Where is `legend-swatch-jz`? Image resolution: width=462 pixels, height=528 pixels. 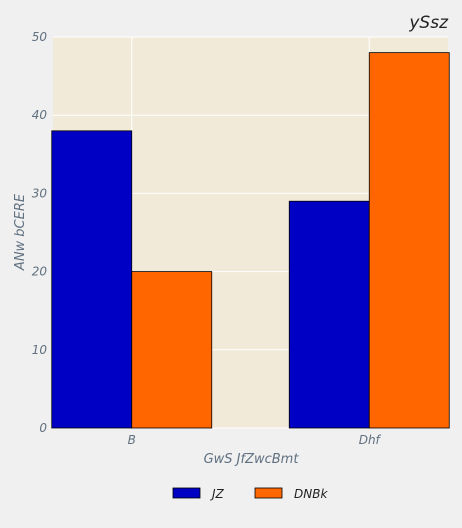
legend-swatch-jz is located at coordinates (186, 493).